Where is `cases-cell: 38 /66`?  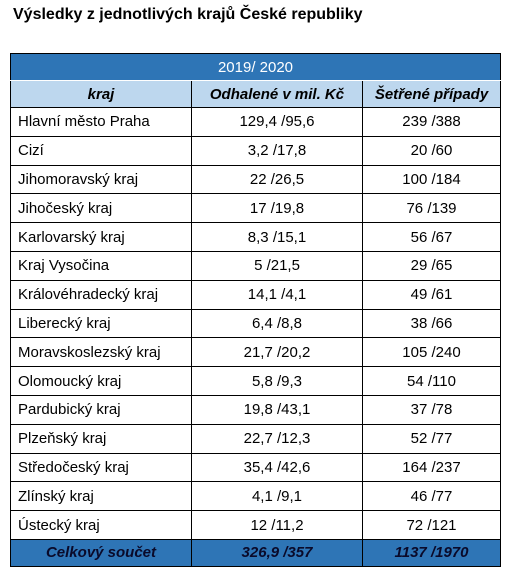
cases-cell: 38 /66 is located at coordinates (431, 323).